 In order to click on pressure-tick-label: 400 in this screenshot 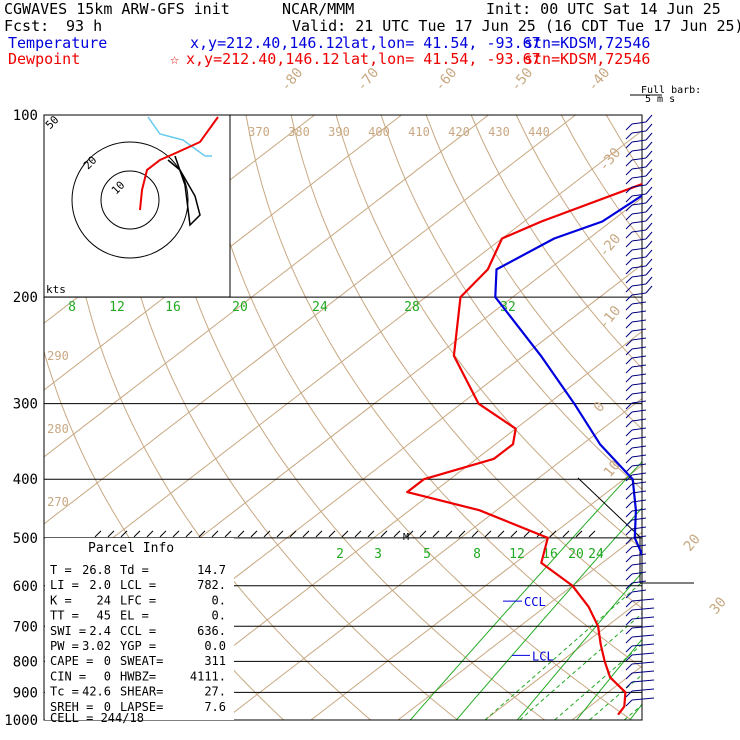, I will do `click(25, 480)`.